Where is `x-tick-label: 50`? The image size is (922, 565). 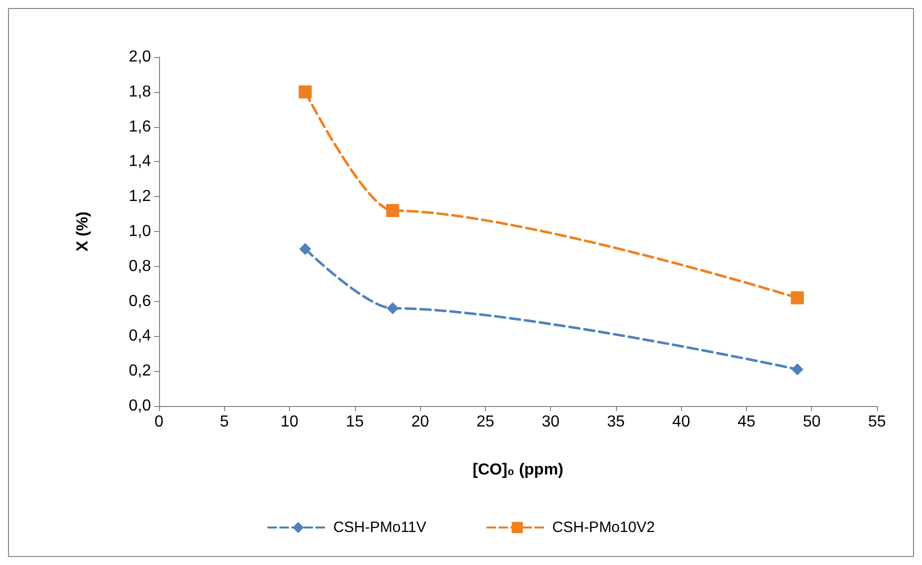 x-tick-label: 50 is located at coordinates (811, 422).